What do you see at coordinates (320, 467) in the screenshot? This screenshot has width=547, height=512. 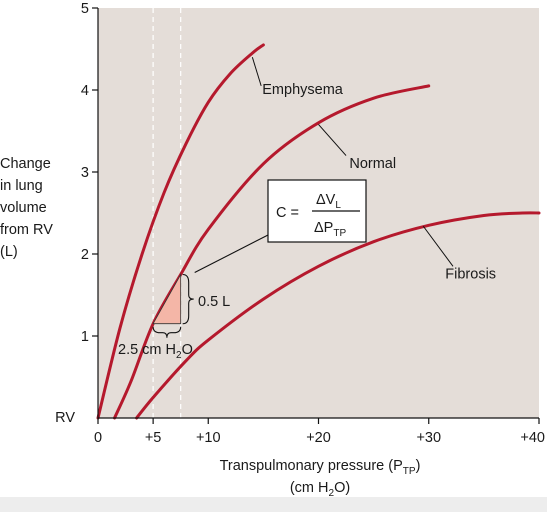 I see `x-axis-title: Transpulmonary pressure (PTP)` at bounding box center [320, 467].